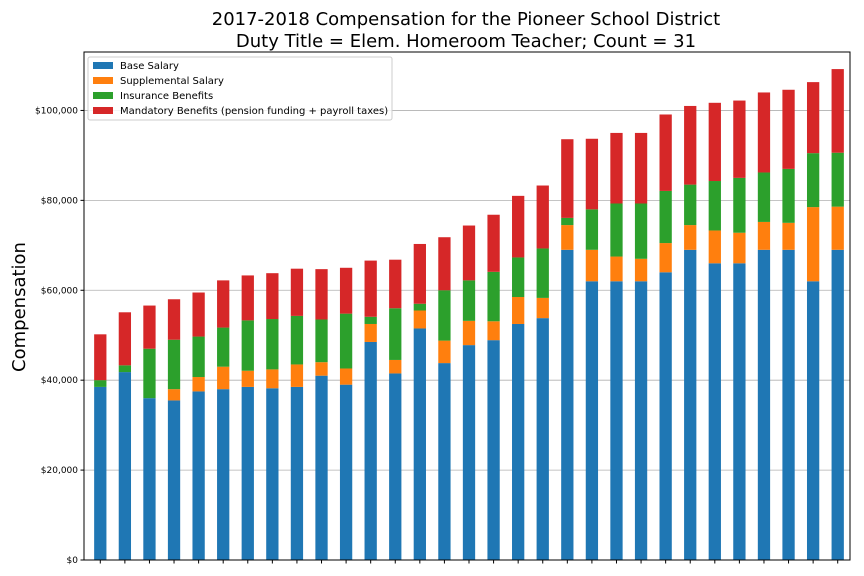  I want to click on x-axis, so click(469, 562).